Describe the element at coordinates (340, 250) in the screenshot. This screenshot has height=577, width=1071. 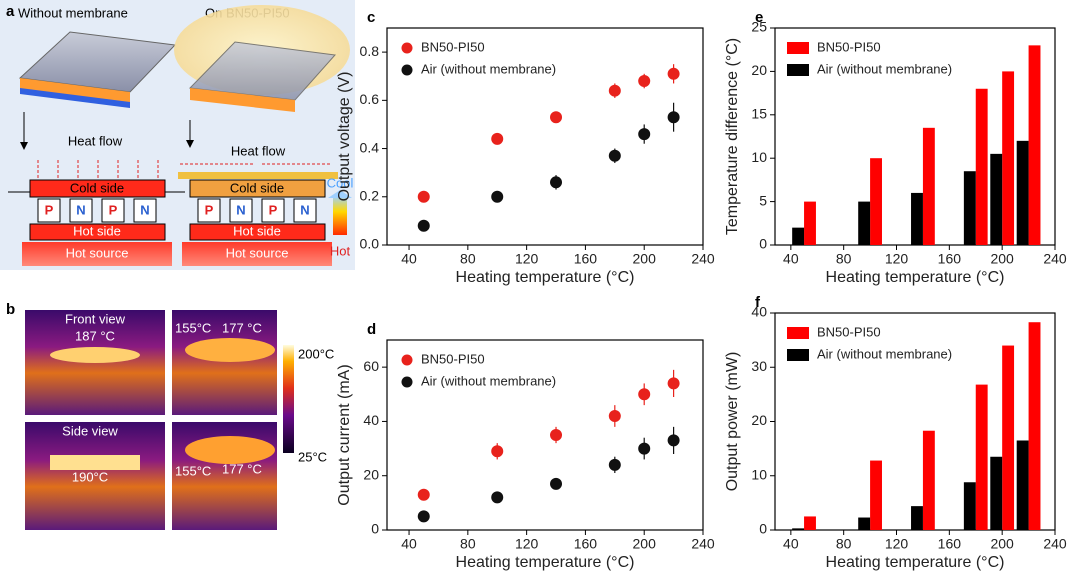
I see `hot-label: Hot` at that location.